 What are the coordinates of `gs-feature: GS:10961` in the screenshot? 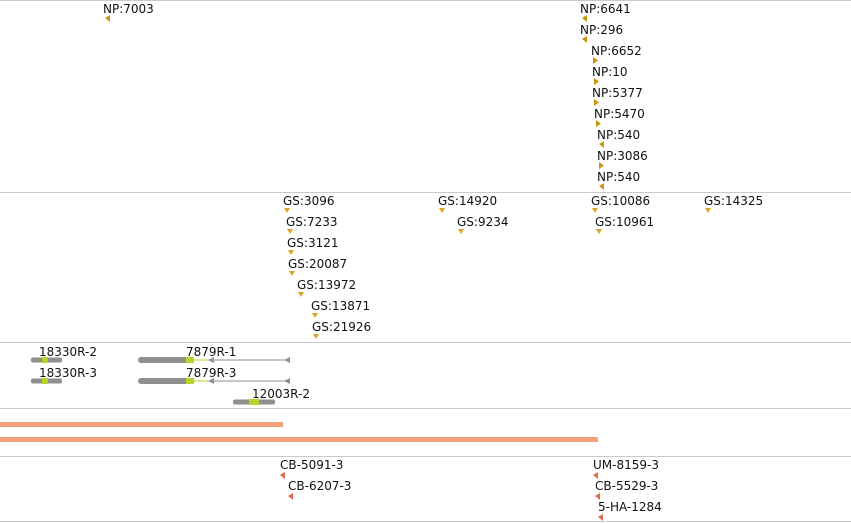 It's located at (624, 222).